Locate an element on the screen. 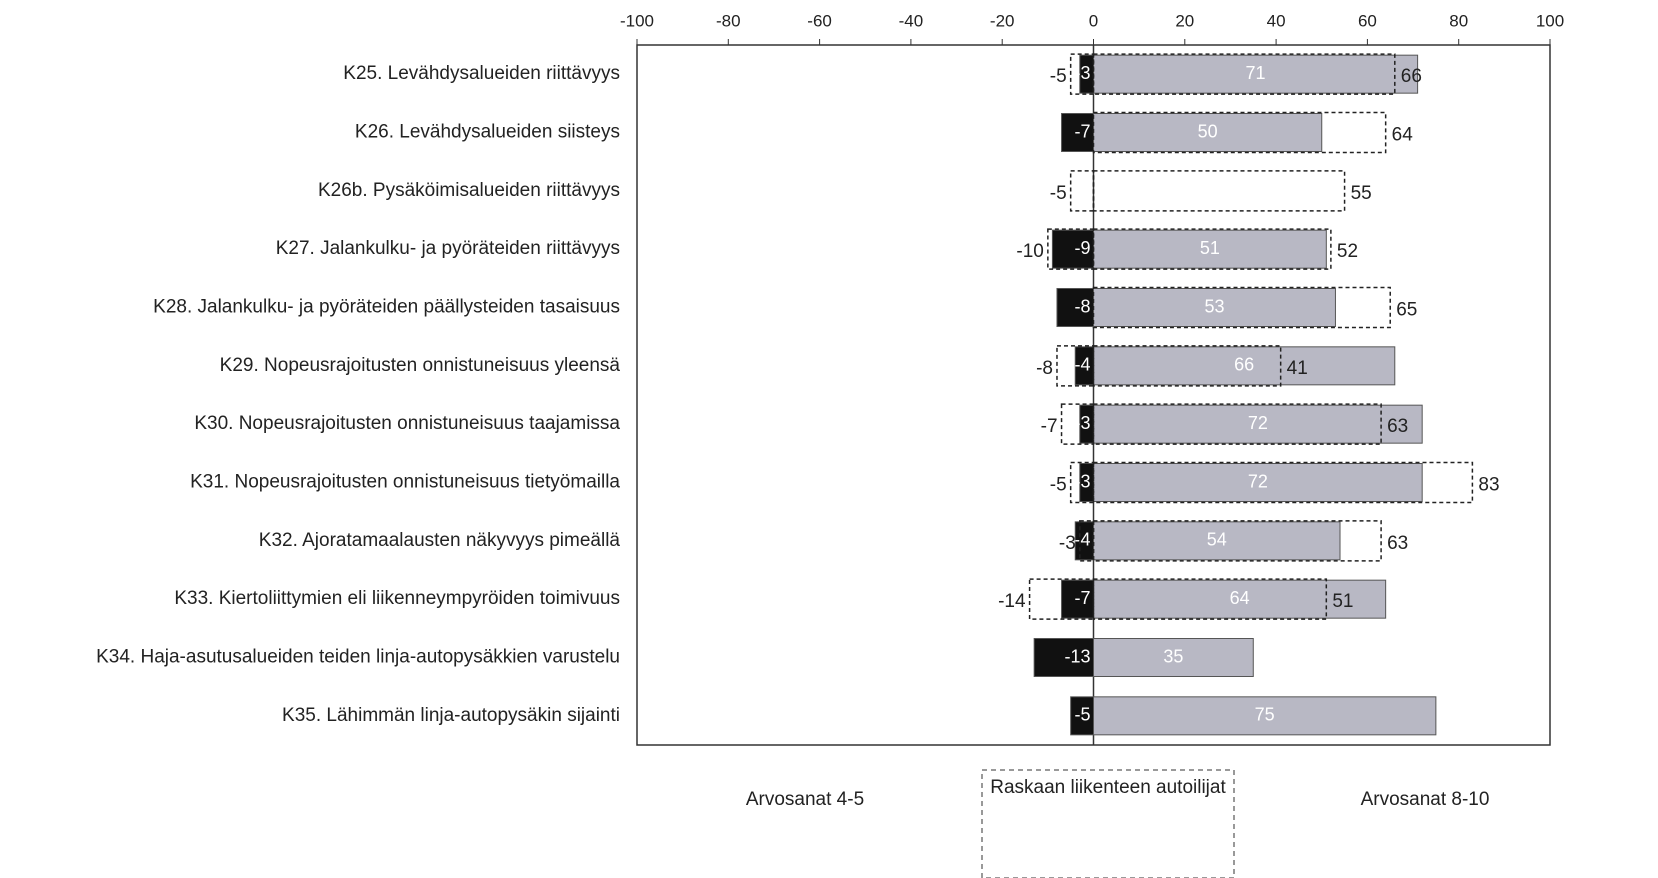 The image size is (1658, 878). category-label: K26. Levähdysalueiden siisteys is located at coordinates (487, 132).